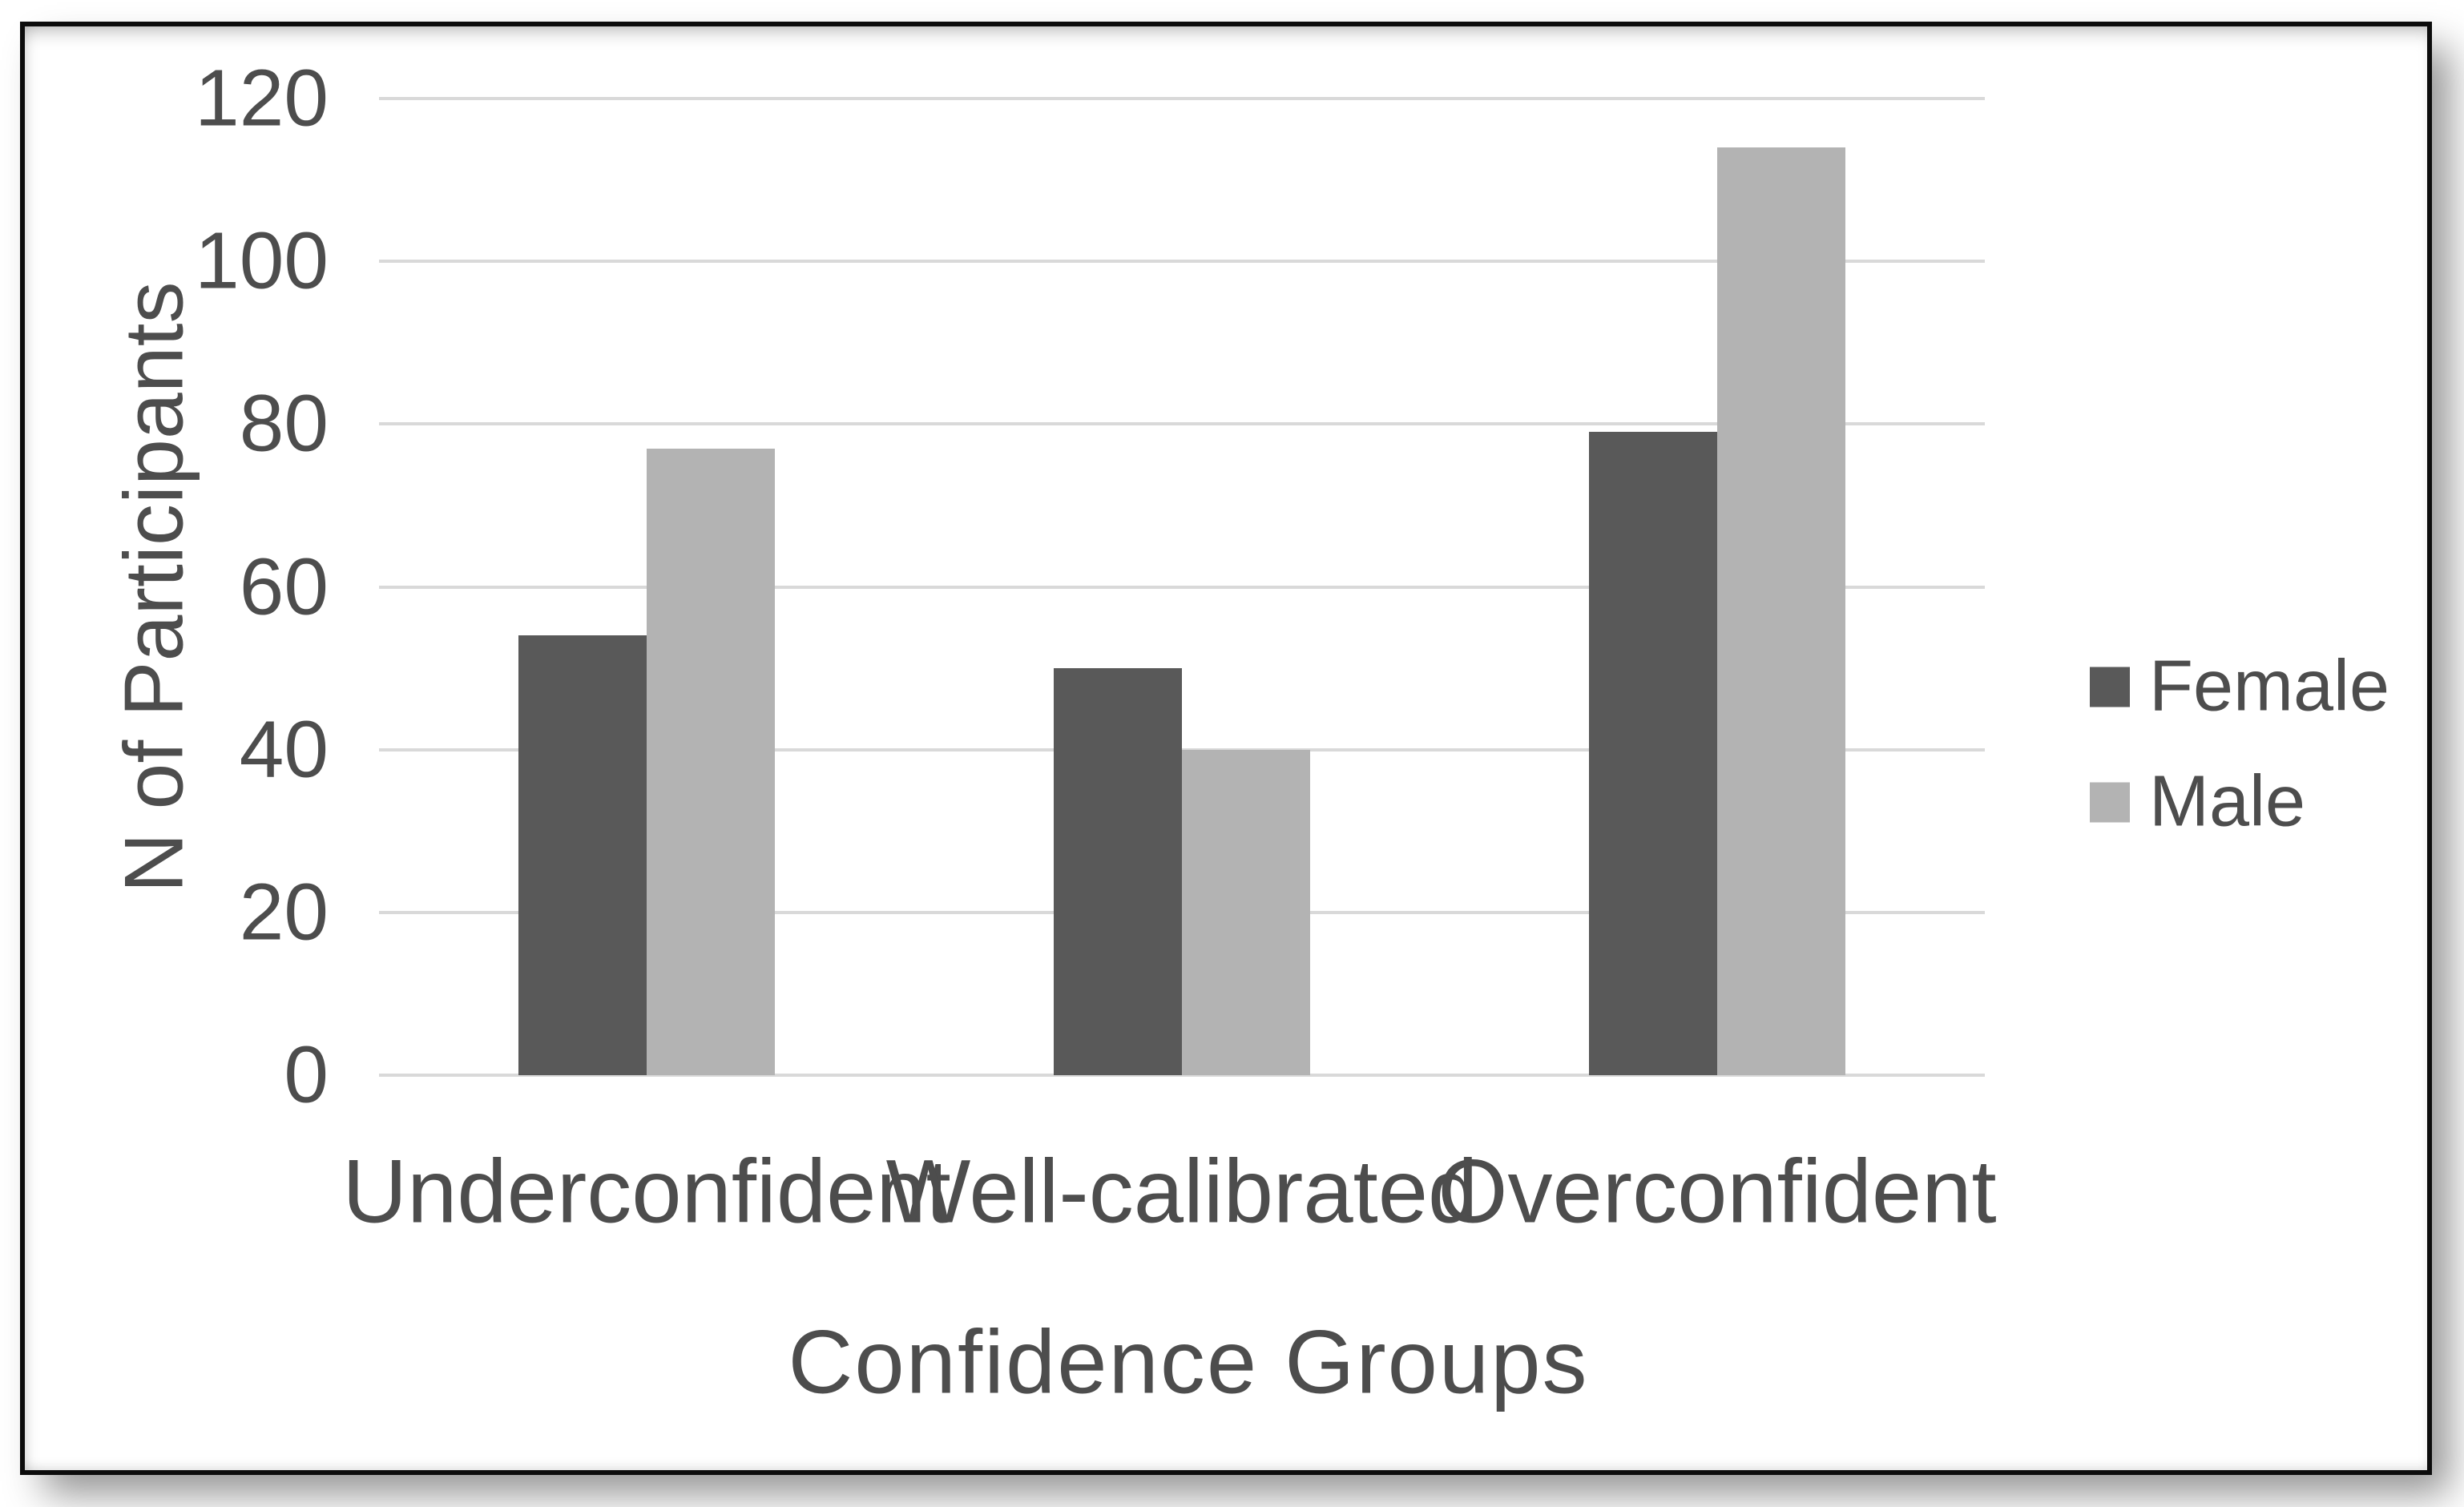 The image size is (2464, 1507). What do you see at coordinates (711, 761) in the screenshot?
I see `bar-male-underconfident` at bounding box center [711, 761].